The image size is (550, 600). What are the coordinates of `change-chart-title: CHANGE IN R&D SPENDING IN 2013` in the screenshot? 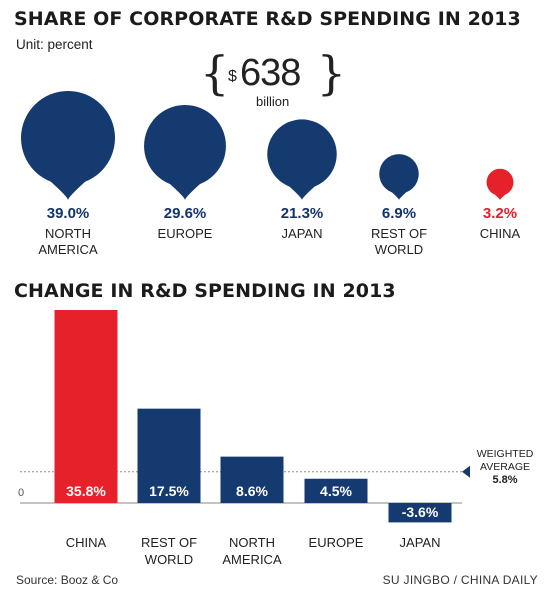 It's located at (205, 291).